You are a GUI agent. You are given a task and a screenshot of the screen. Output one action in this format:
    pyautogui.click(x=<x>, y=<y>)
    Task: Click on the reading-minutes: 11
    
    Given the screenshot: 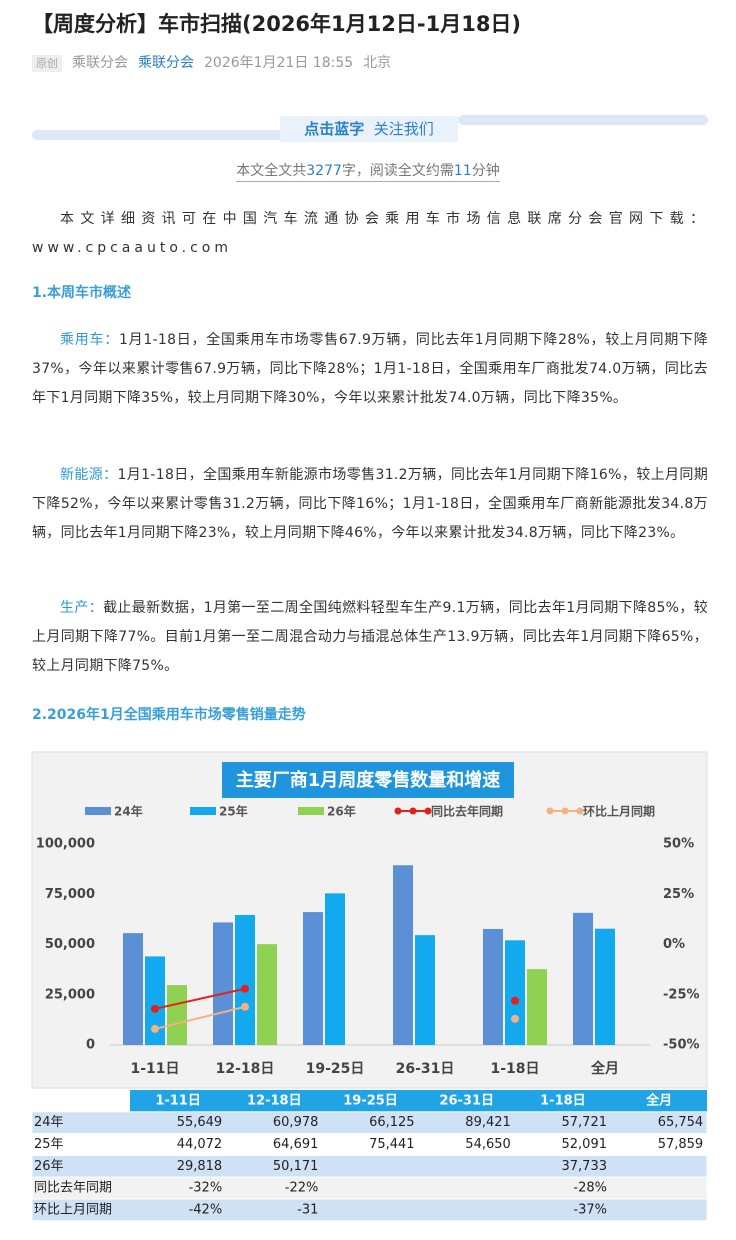 What is the action you would take?
    pyautogui.click(x=462, y=171)
    